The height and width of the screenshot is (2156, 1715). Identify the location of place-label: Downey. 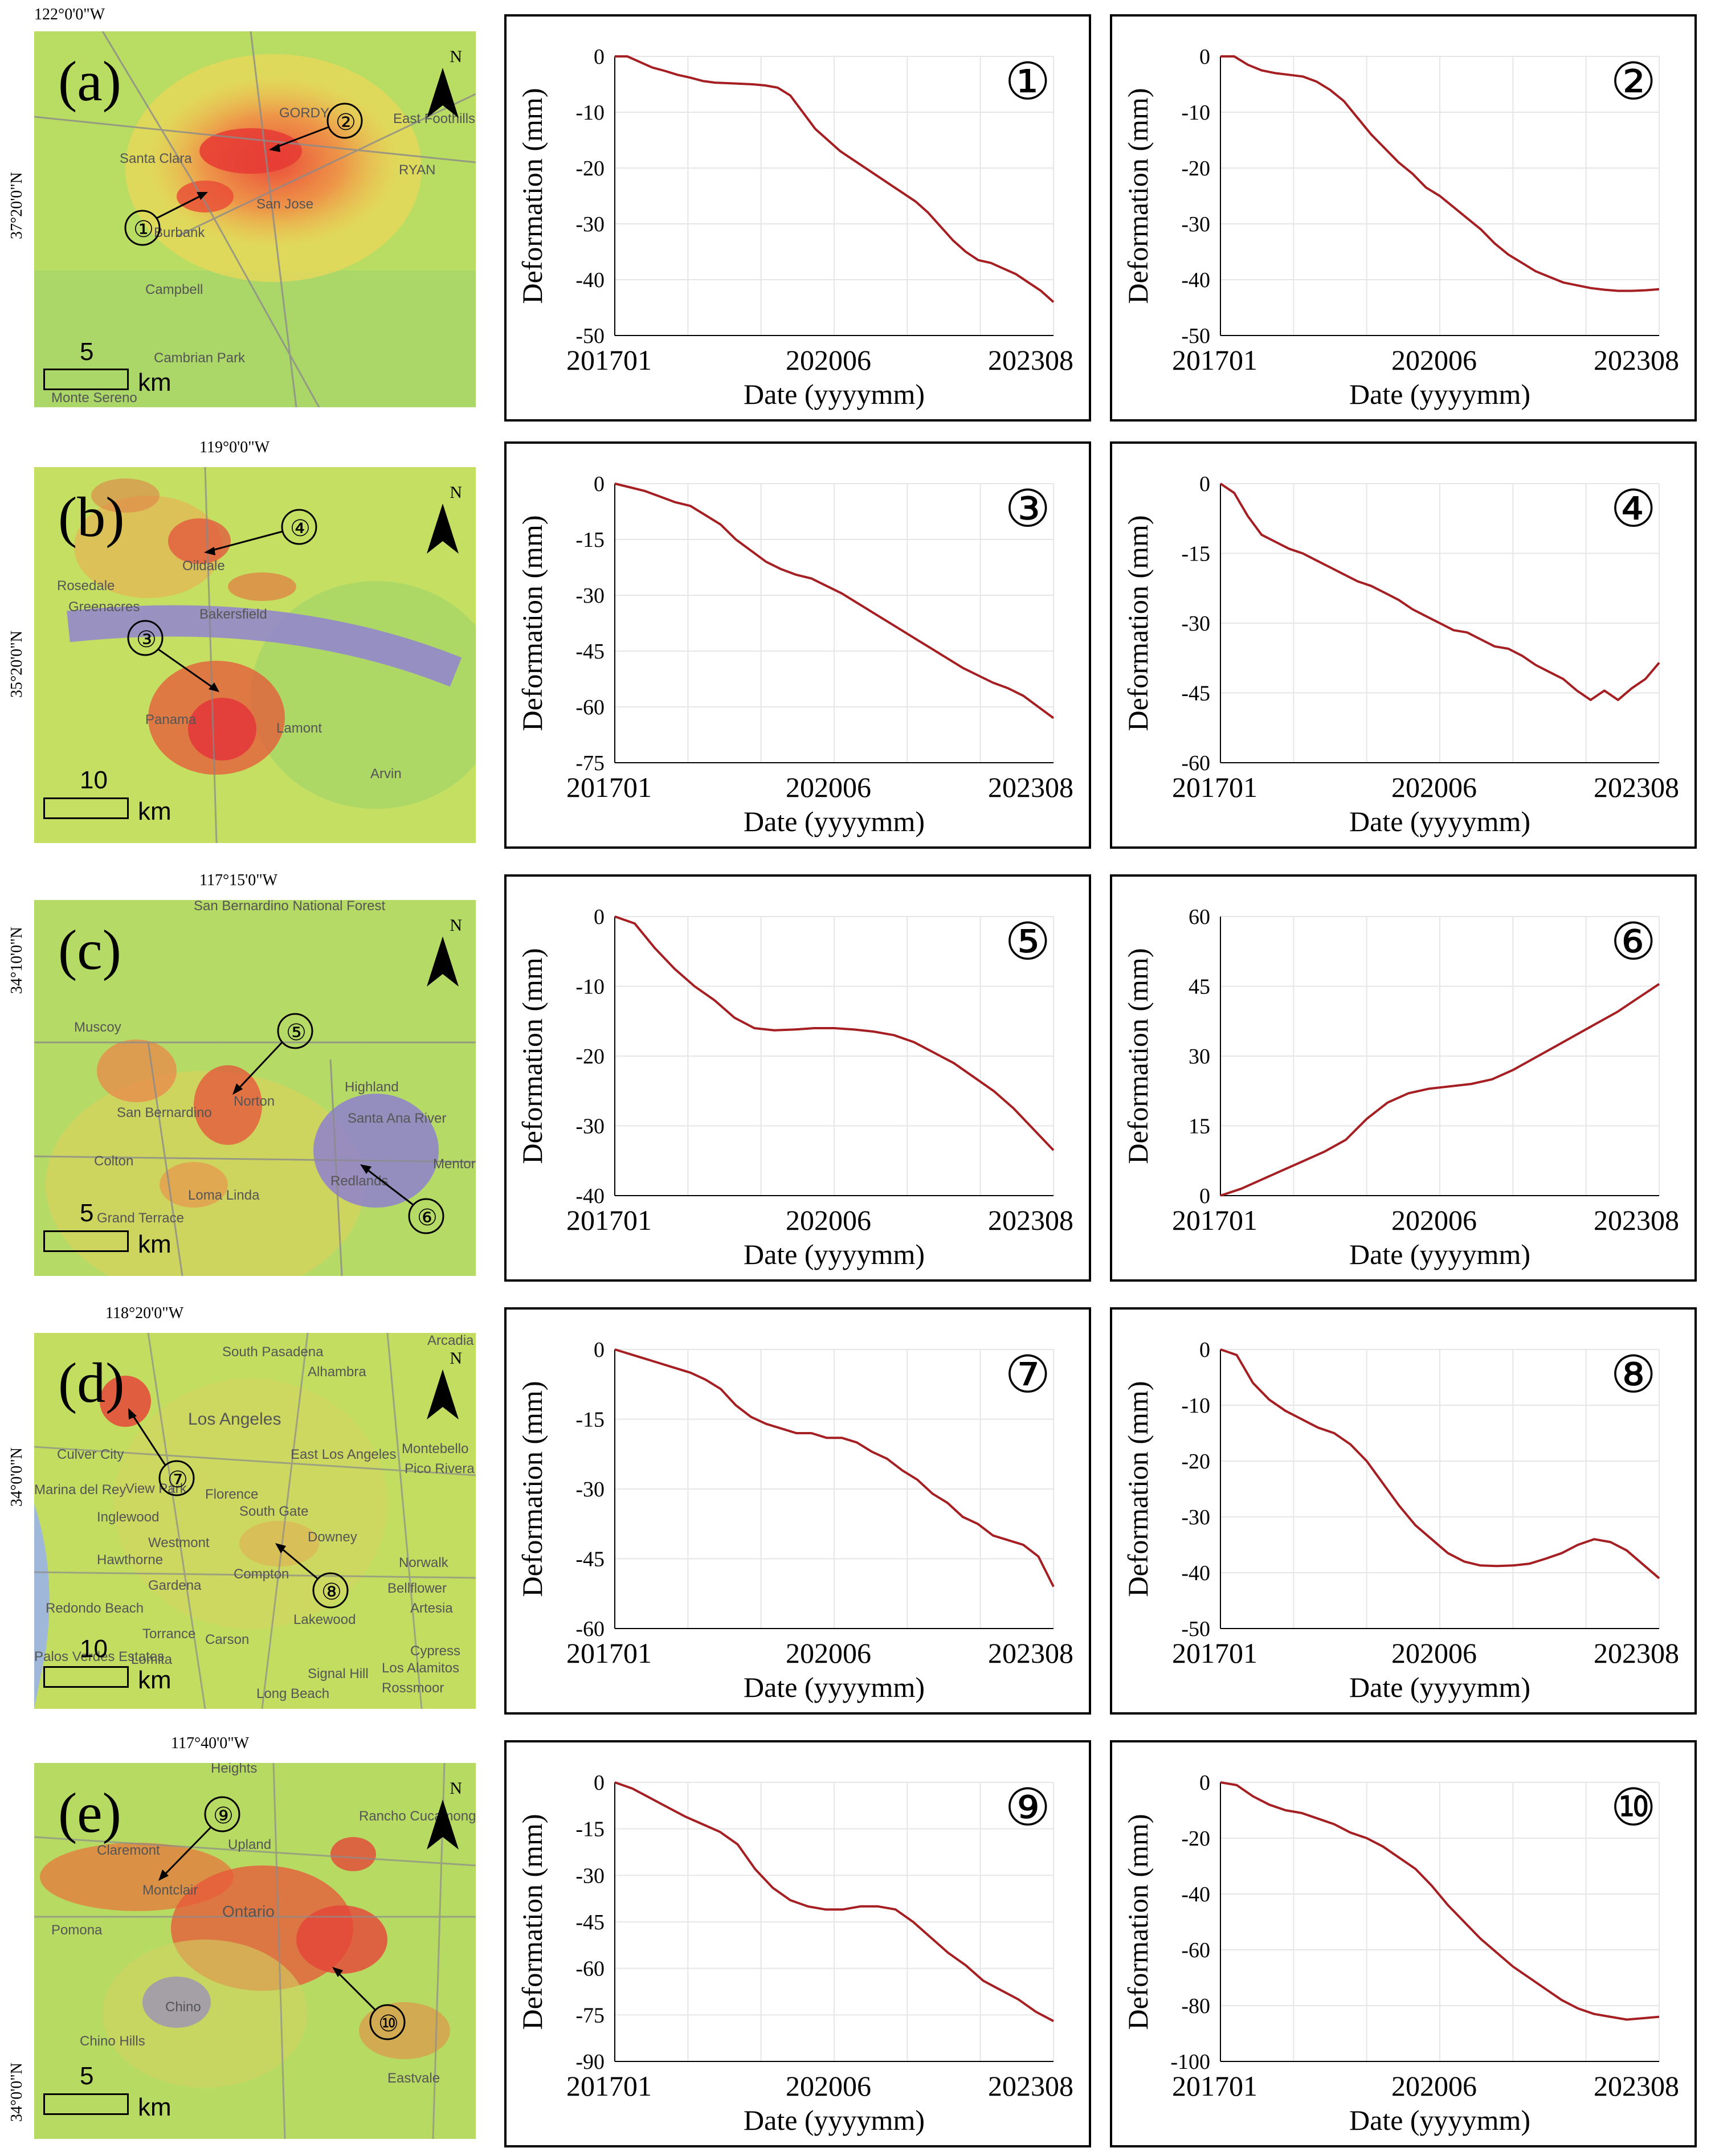
(332, 1537).